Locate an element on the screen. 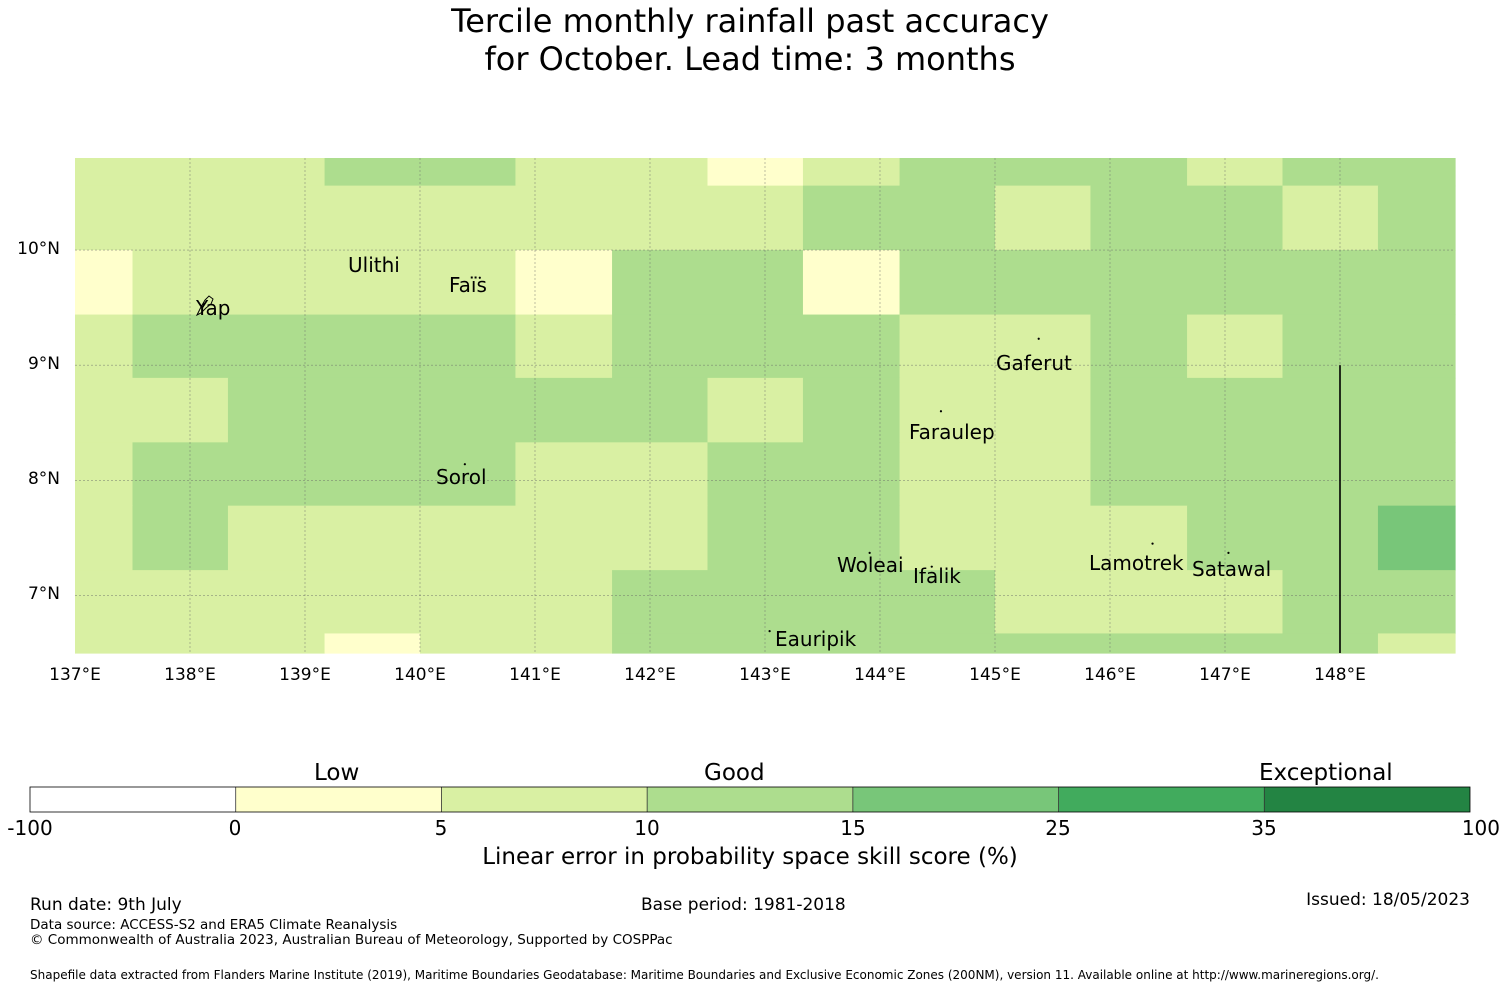  lon-tick-label: 148°E is located at coordinates (1340, 675).